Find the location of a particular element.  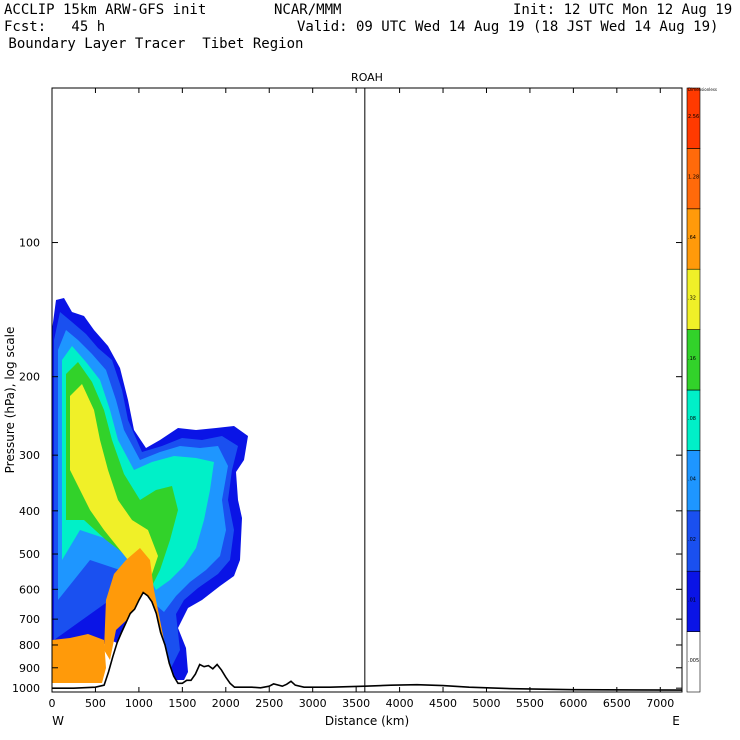

y-axis-label: Pressure (hPa), log scale is located at coordinates (10, 400).